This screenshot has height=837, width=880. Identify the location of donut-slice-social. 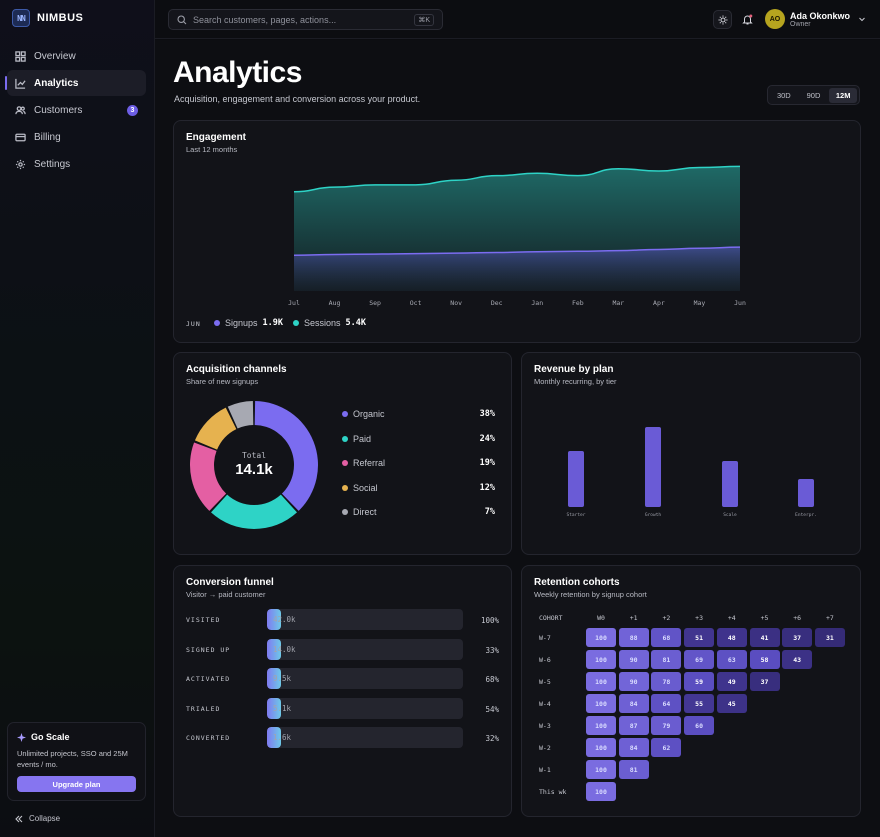
(215, 428).